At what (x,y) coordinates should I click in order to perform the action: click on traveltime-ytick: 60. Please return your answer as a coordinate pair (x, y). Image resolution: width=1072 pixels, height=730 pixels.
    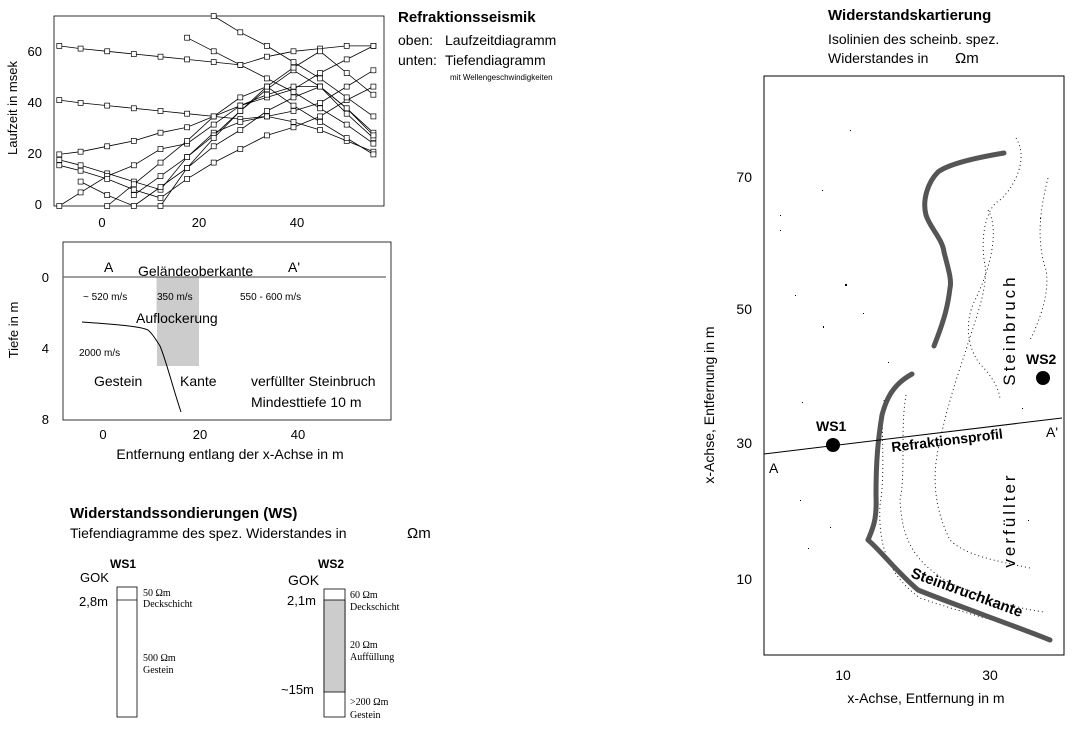
    Looking at the image, I should click on (35, 51).